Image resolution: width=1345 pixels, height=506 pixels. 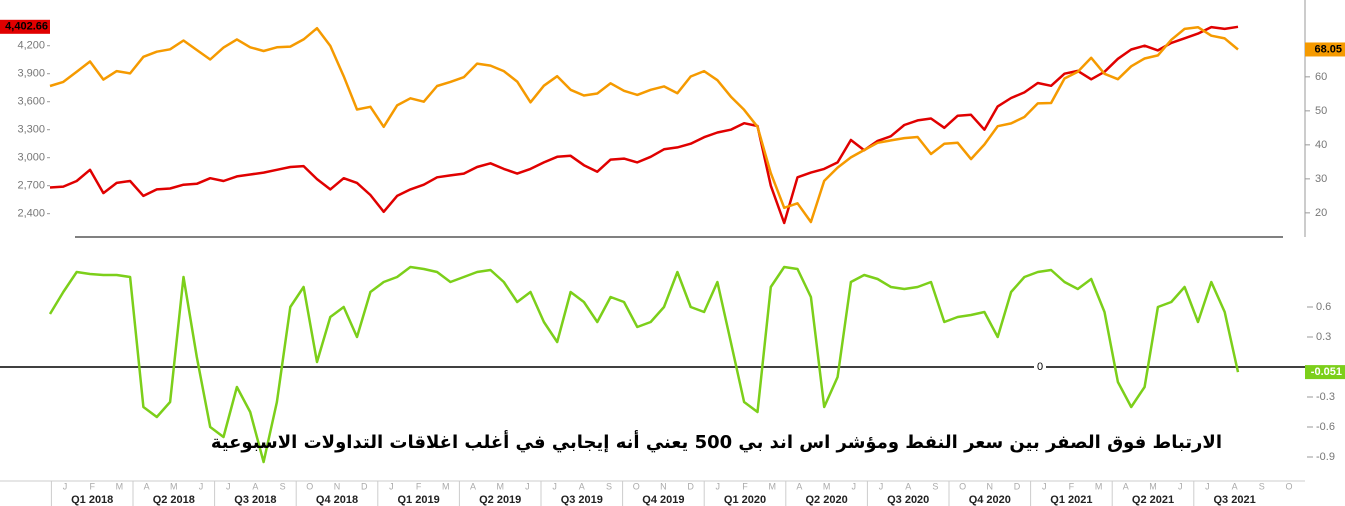 I want to click on y2-tick-label: 50, so click(x=1321, y=111).